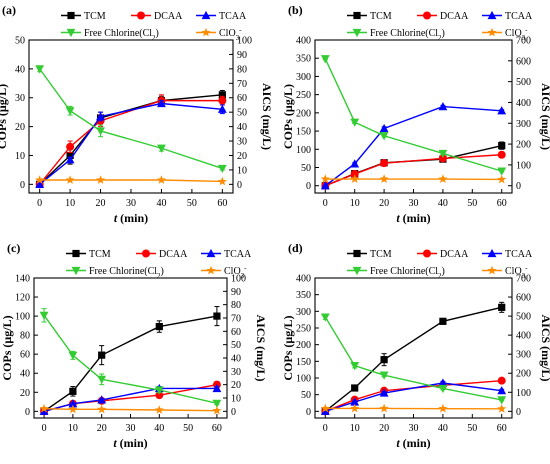 Image resolution: width=550 pixels, height=464 pixels. Describe the element at coordinates (523, 355) in the screenshot. I see `y-right-tick-label: 300` at that location.